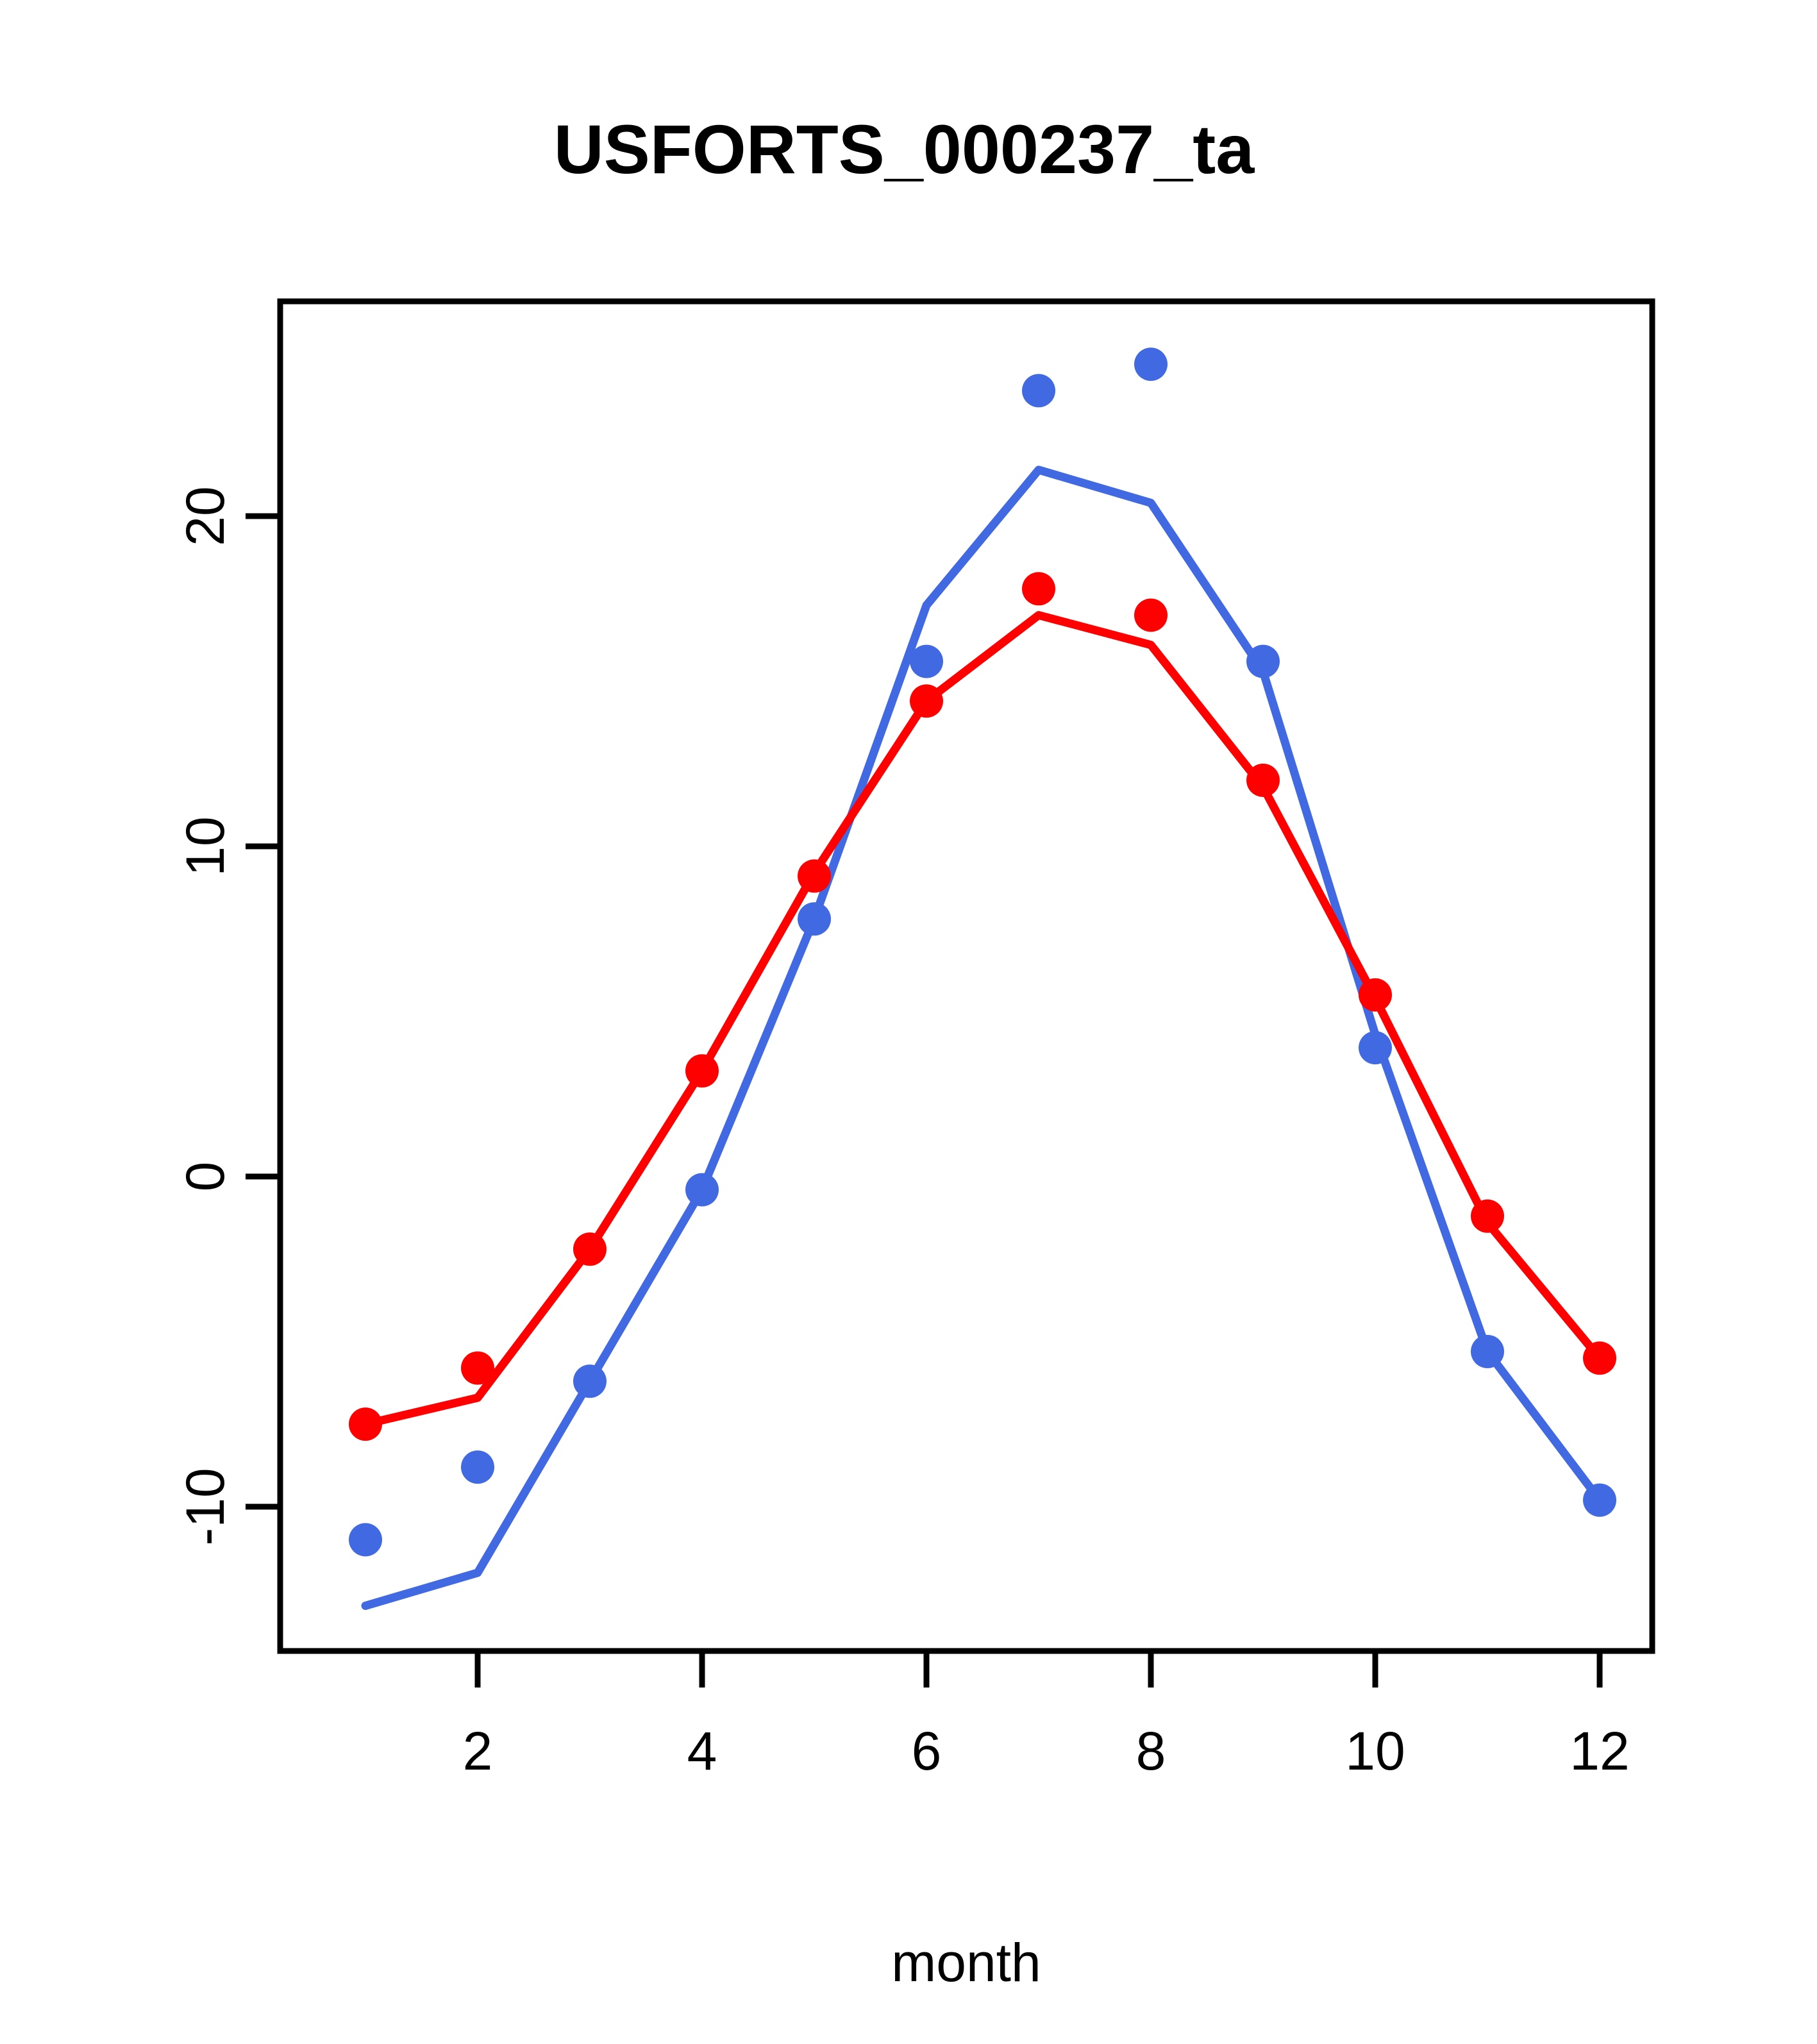  What do you see at coordinates (1151, 1751) in the screenshot?
I see `x-tick-label: 8` at bounding box center [1151, 1751].